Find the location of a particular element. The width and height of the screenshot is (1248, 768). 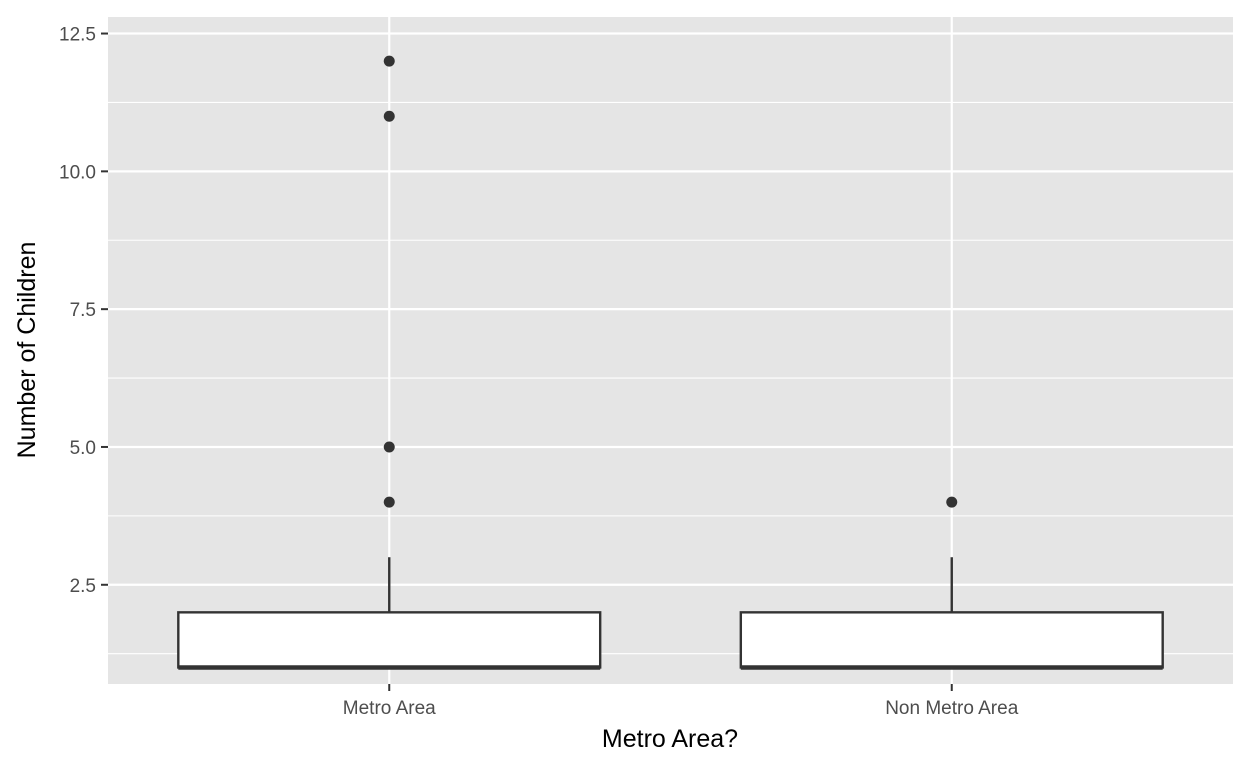

x-tick-label: Metro Area is located at coordinates (389, 708).